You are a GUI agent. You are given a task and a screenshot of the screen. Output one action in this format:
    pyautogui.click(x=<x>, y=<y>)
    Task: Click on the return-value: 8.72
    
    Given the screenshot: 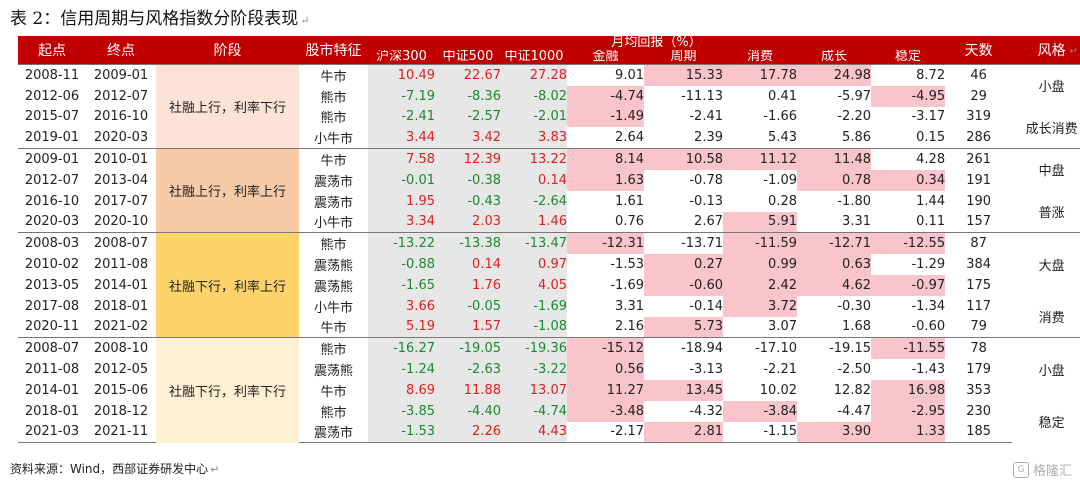 What is the action you would take?
    pyautogui.click(x=908, y=74)
    